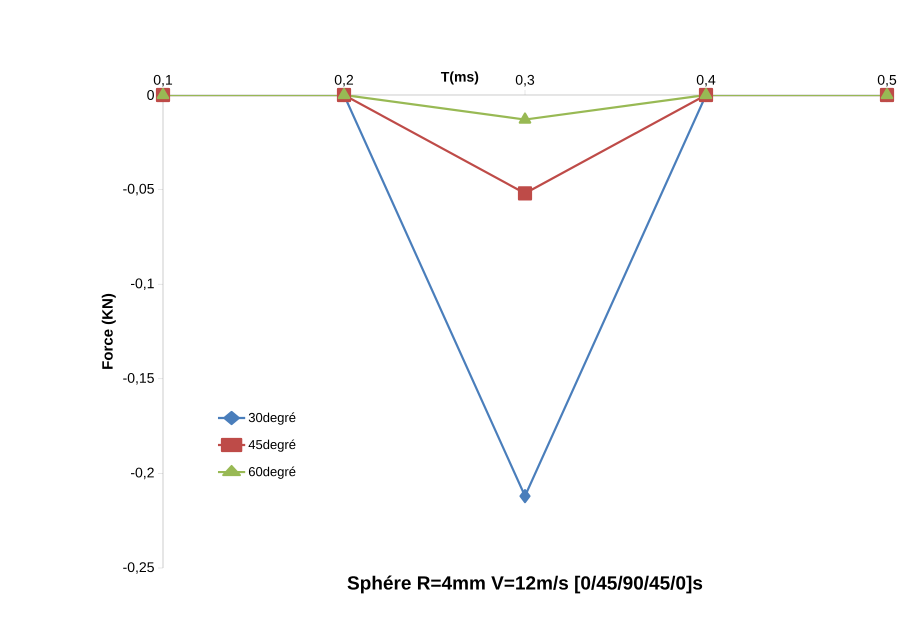  I want to click on legend-label: 30degré, so click(272, 418).